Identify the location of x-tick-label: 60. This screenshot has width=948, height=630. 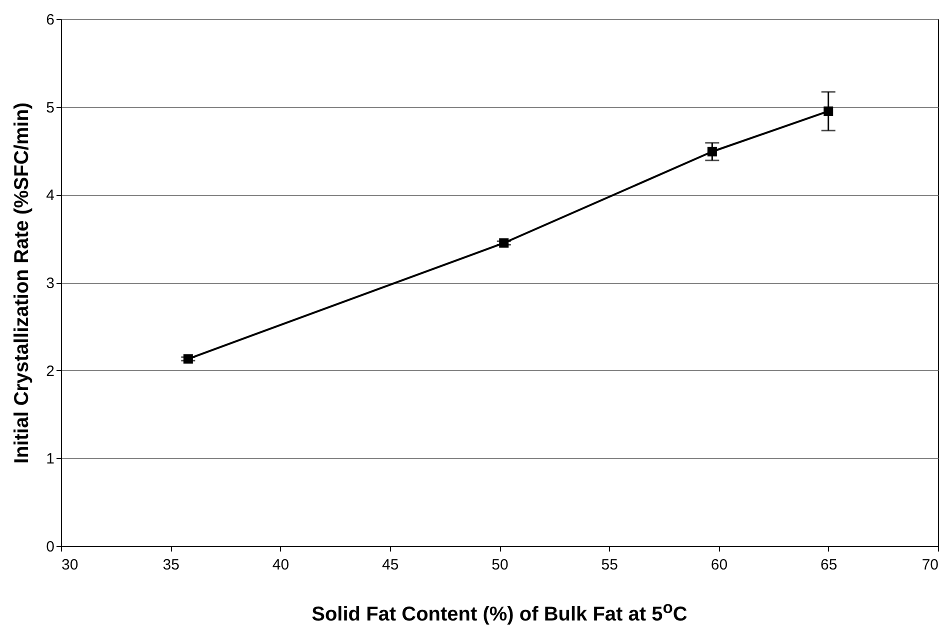
(719, 565).